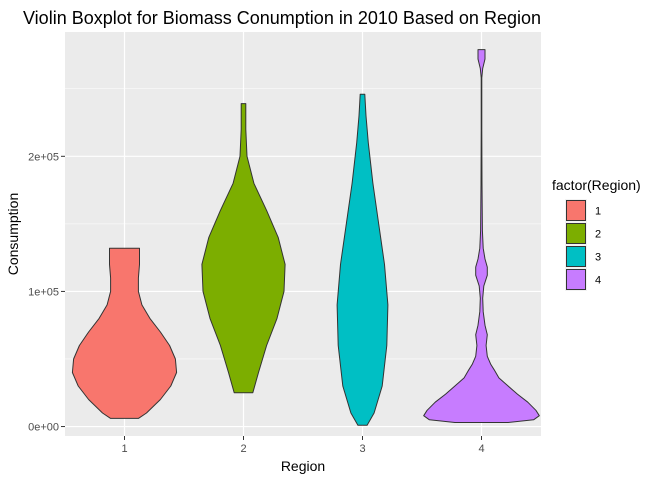 The image size is (672, 480). I want to click on legend-label: 4, so click(598, 281).